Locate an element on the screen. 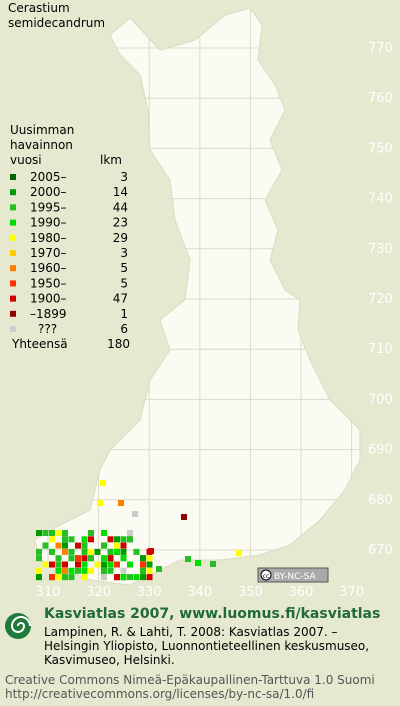 The height and width of the screenshot is (706, 400). y-label: 730 is located at coordinates (380, 249).